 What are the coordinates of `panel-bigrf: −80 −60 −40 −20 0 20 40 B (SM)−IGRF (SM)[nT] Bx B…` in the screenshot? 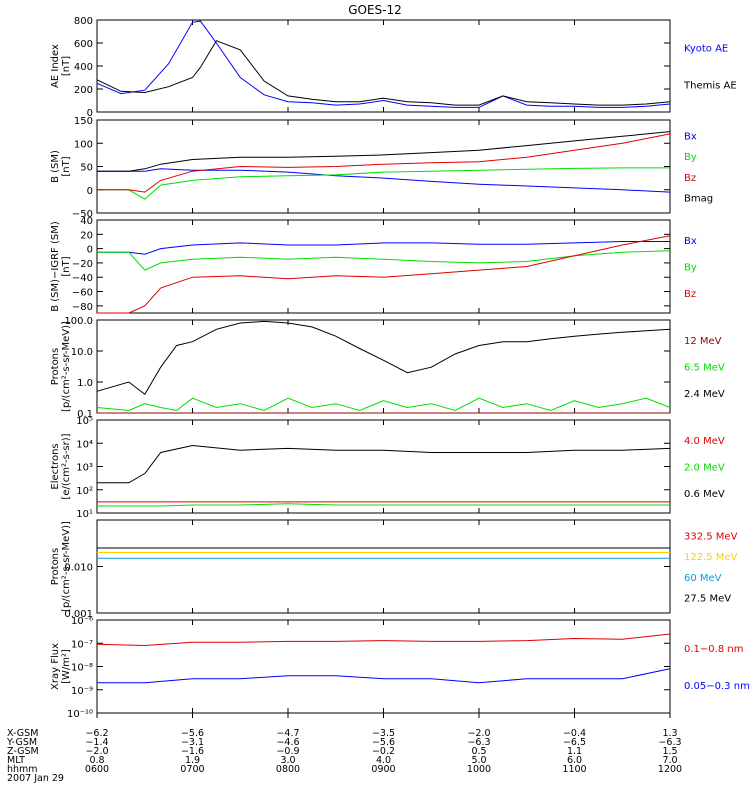 It's located at (373, 265).